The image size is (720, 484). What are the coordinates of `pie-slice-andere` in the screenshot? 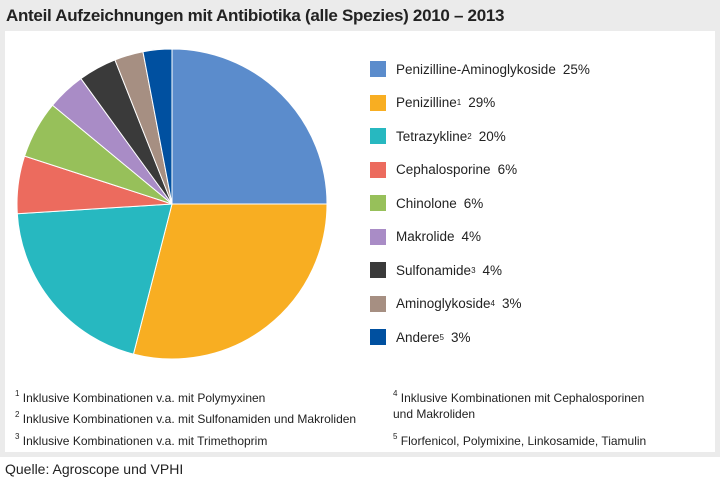 It's located at (157, 126).